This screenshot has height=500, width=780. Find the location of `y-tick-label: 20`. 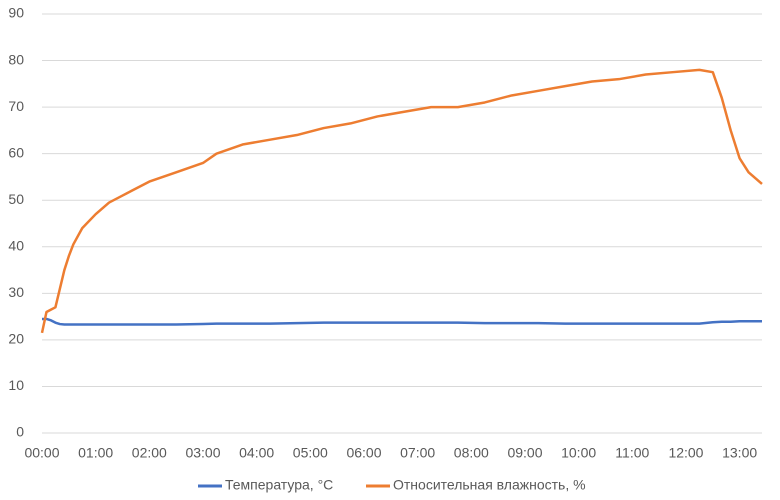

y-tick-label: 20 is located at coordinates (16, 339).